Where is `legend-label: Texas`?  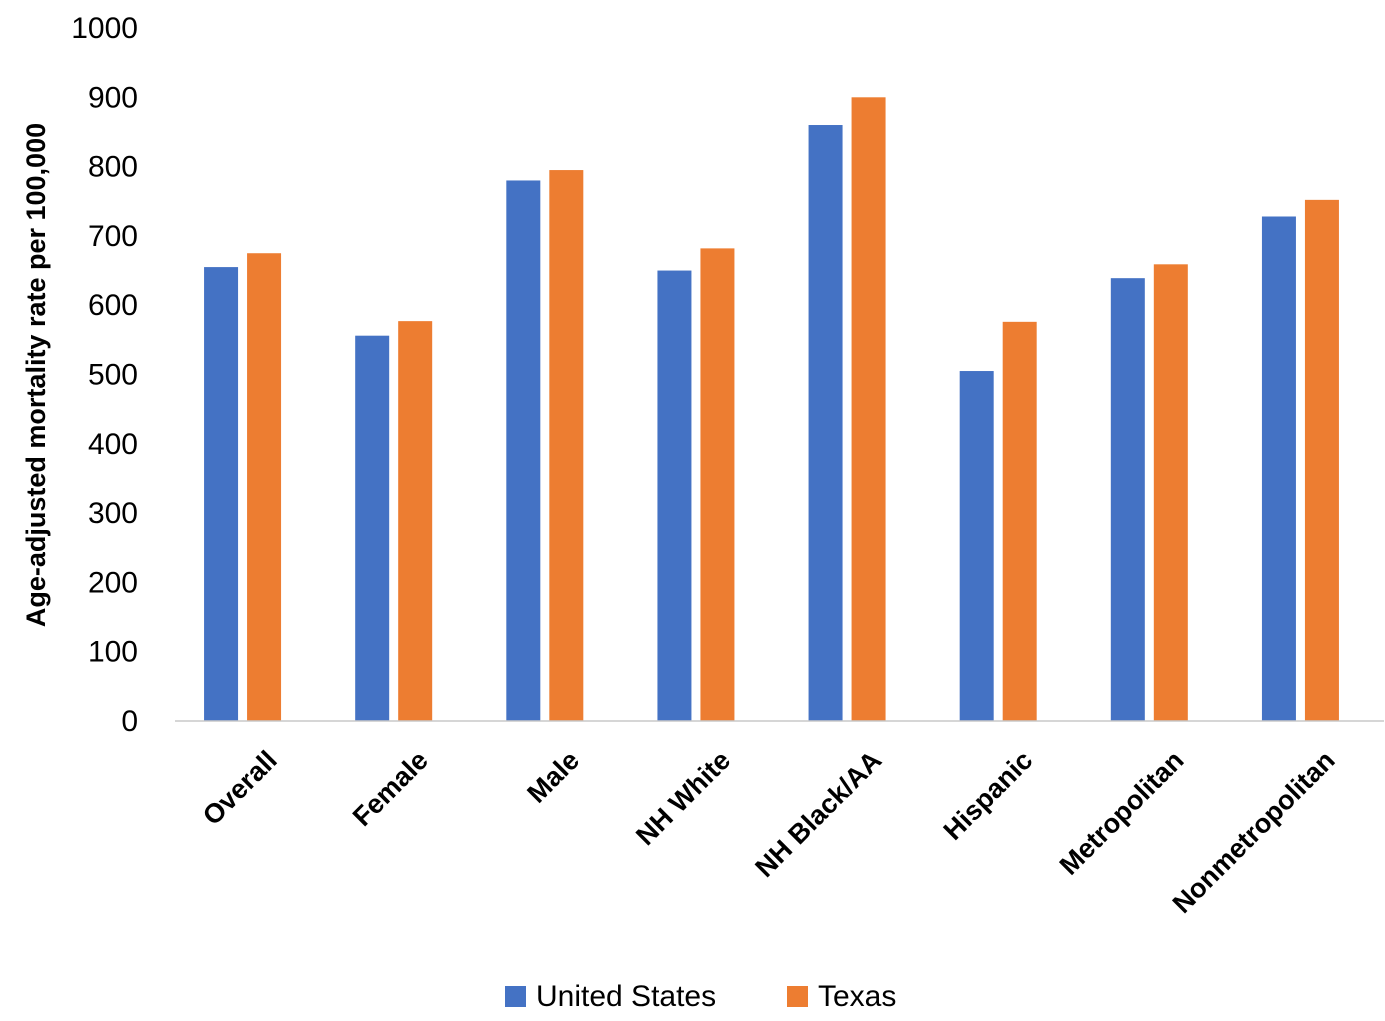 legend-label: Texas is located at coordinates (857, 996).